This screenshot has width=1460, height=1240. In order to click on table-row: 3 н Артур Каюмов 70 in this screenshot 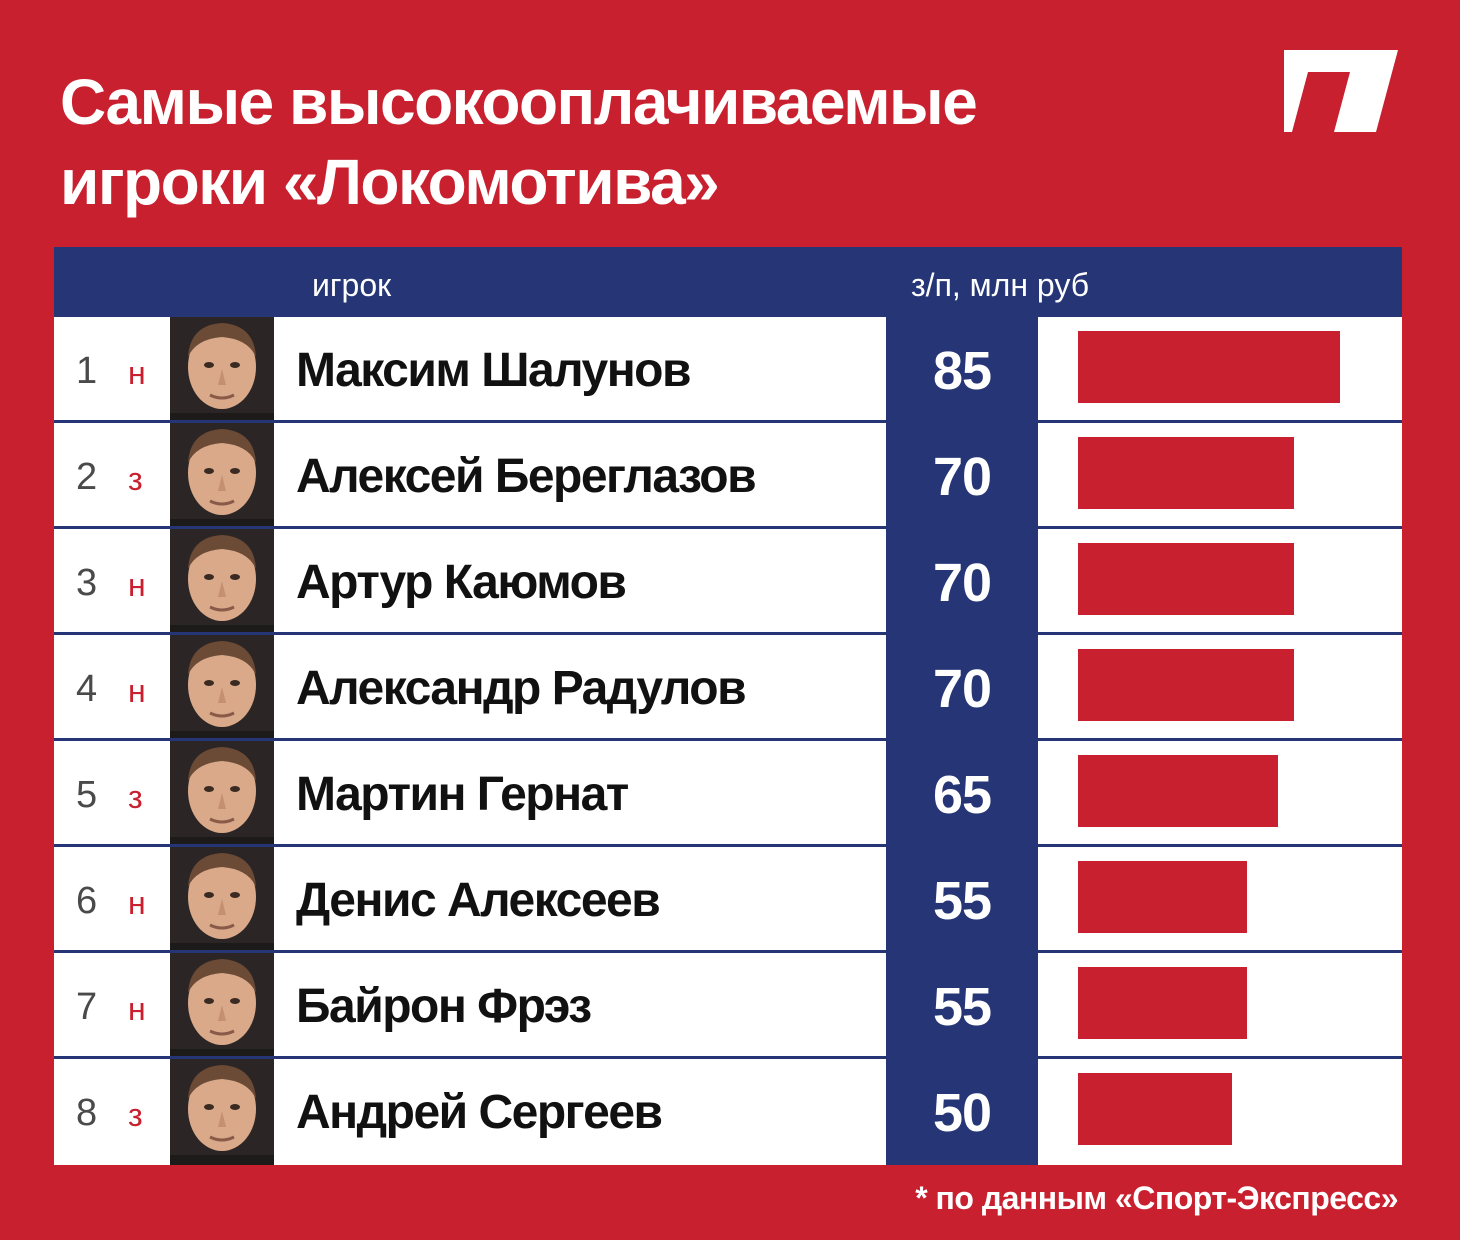, I will do `click(728, 582)`.